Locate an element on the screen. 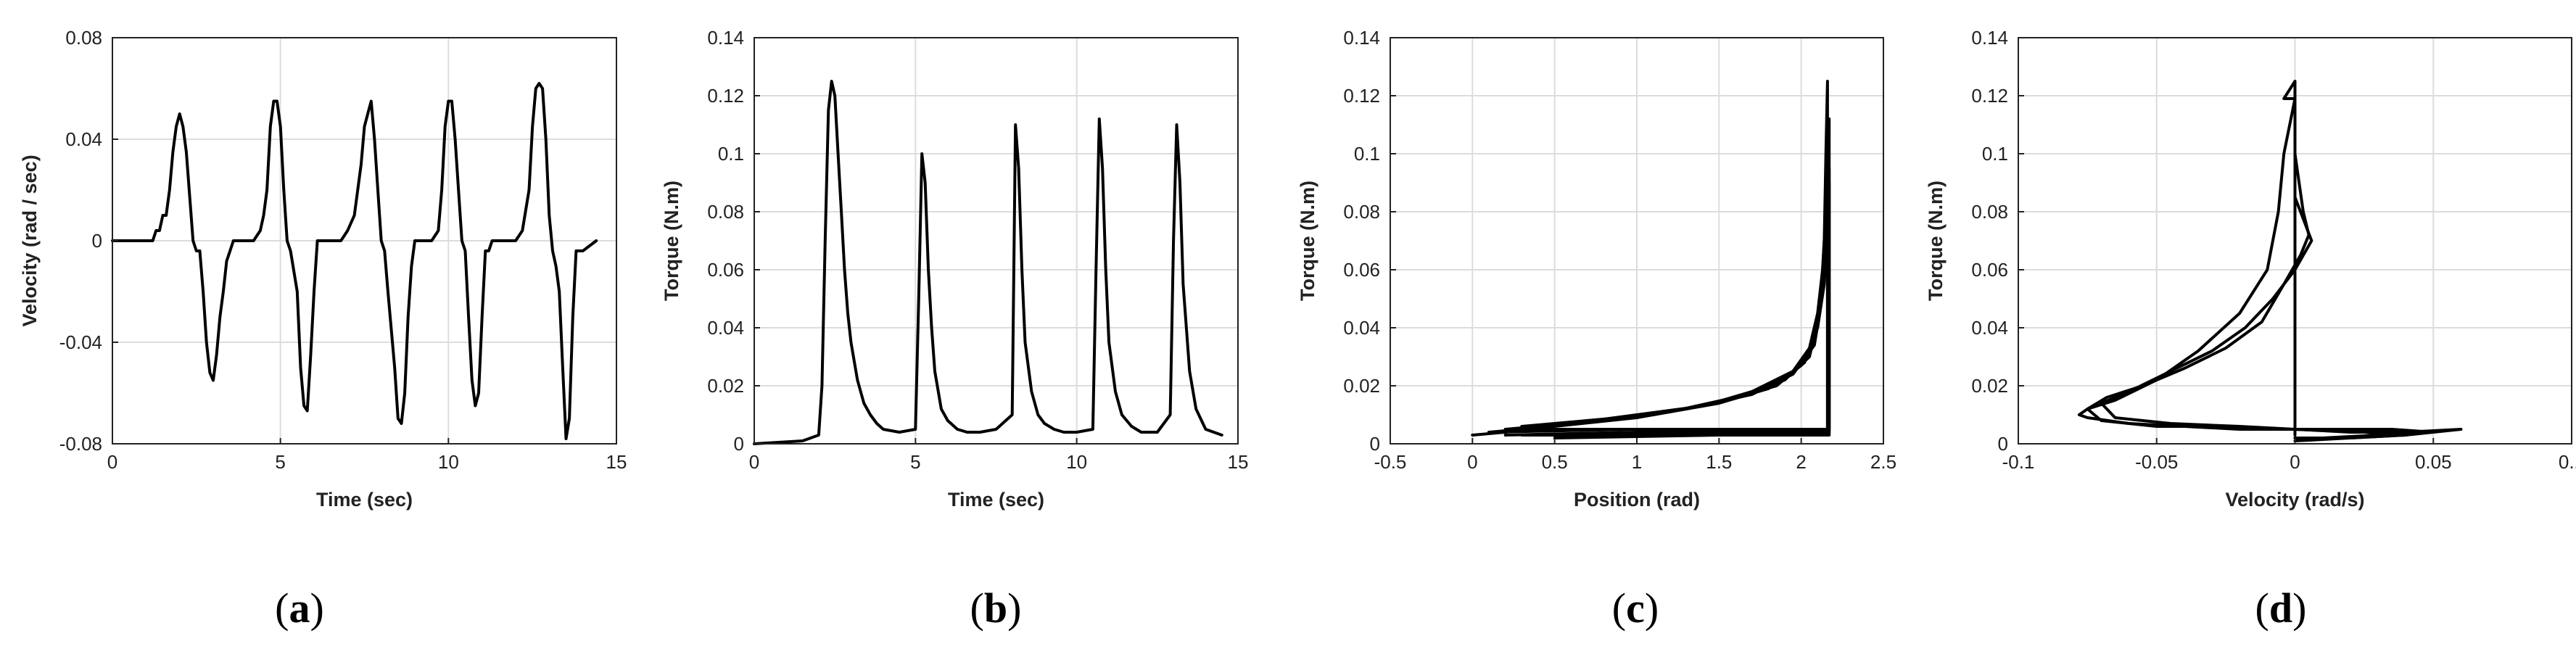 This screenshot has height=649, width=2576. panel-a-x-tick-label-1: 5 is located at coordinates (280, 462).